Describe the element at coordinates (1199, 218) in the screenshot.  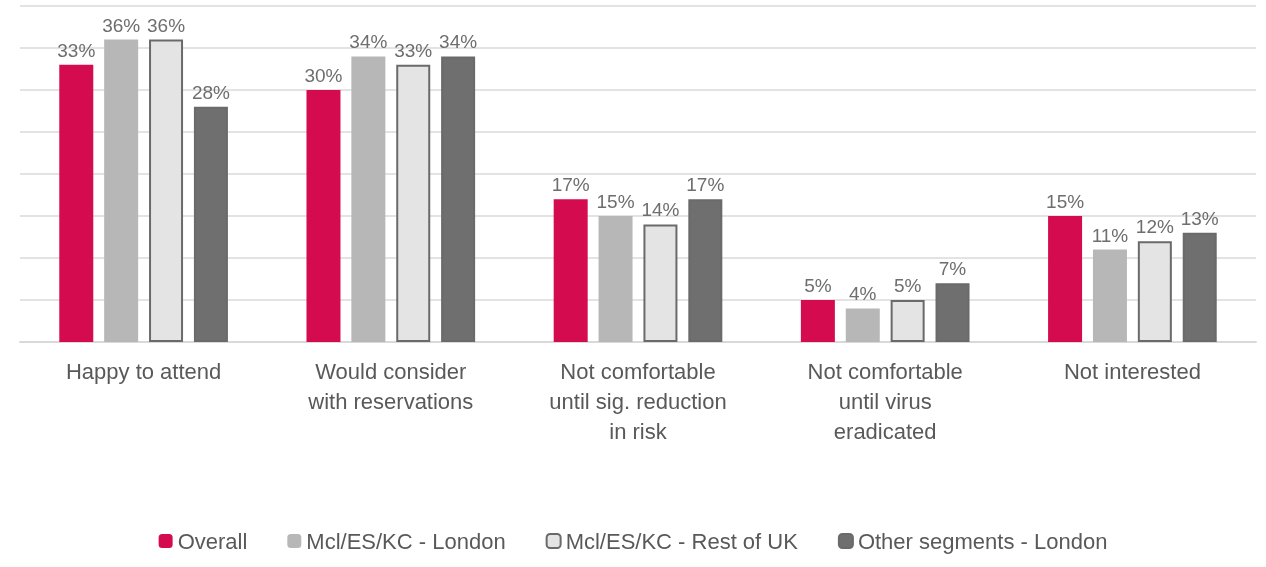
I see `data-label: 13%` at that location.